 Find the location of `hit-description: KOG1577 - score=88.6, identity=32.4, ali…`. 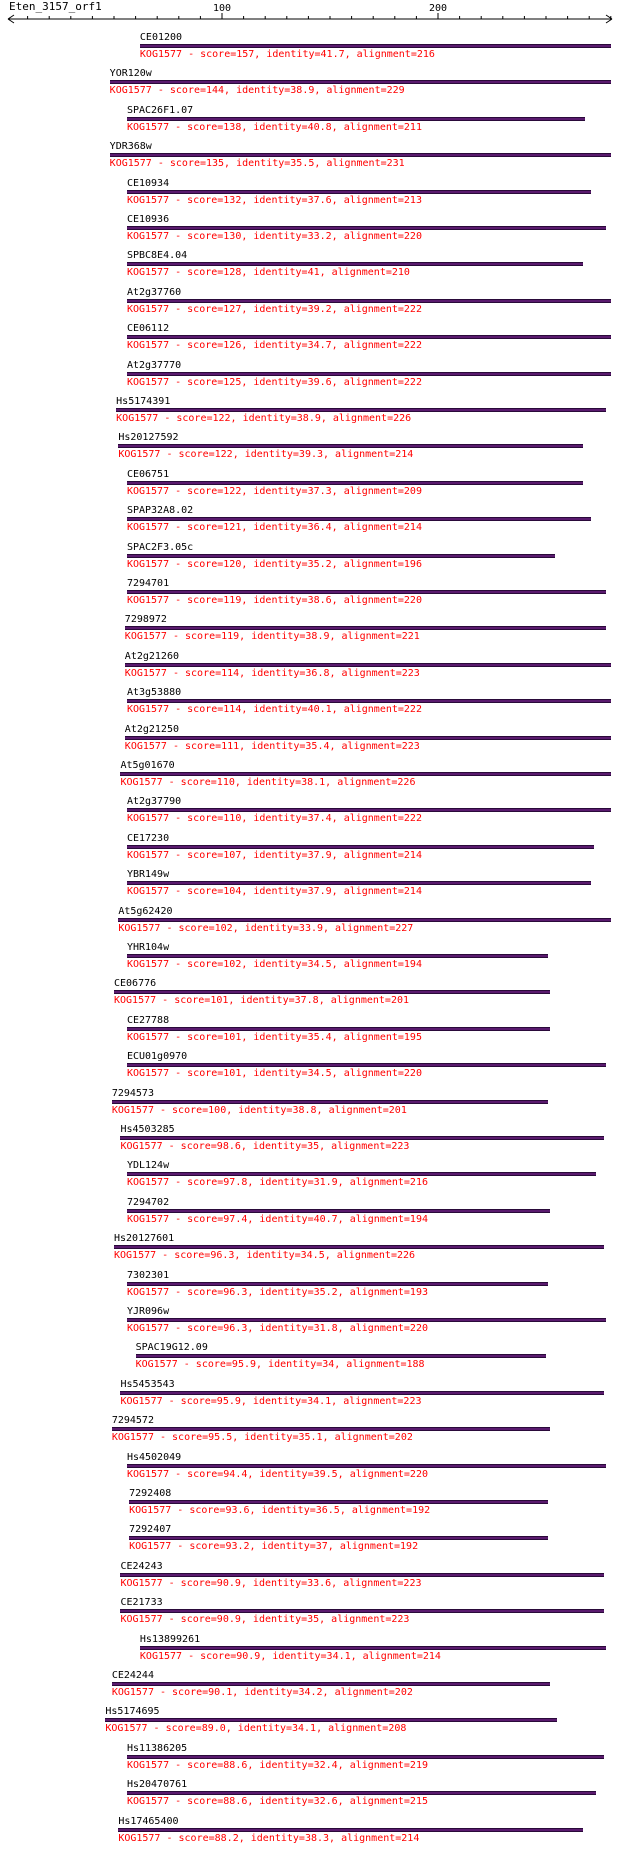

hit-description: KOG1577 - score=88.6, identity=32.4, ali… is located at coordinates (277, 1765).